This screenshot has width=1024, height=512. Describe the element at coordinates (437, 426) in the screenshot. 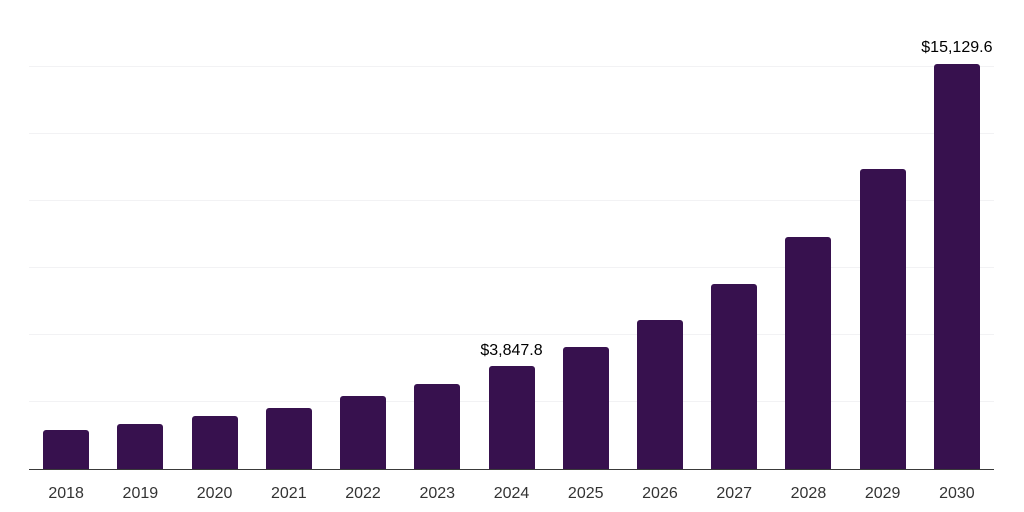

I see `bar-2023` at that location.